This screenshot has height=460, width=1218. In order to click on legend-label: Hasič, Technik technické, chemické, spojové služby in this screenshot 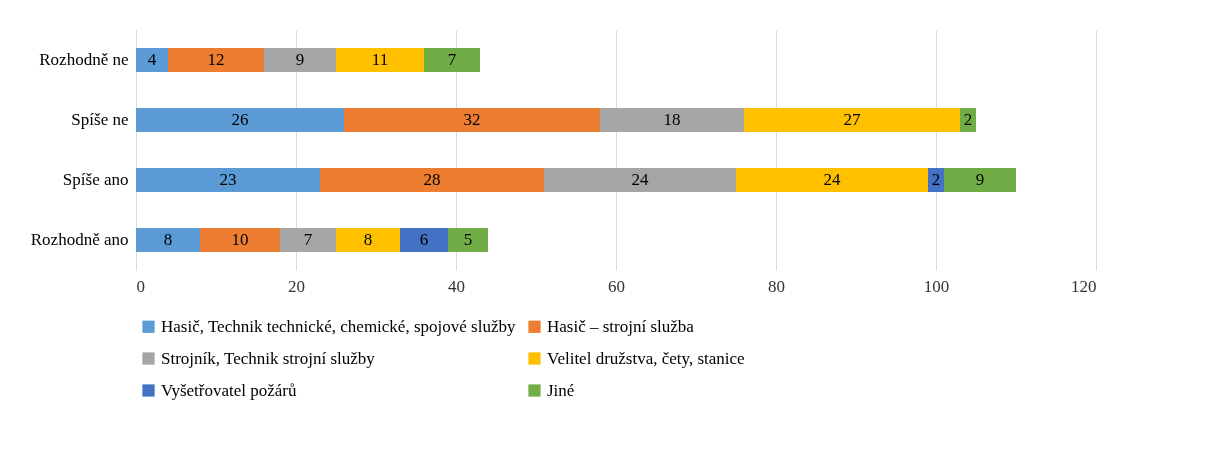, I will do `click(338, 326)`.